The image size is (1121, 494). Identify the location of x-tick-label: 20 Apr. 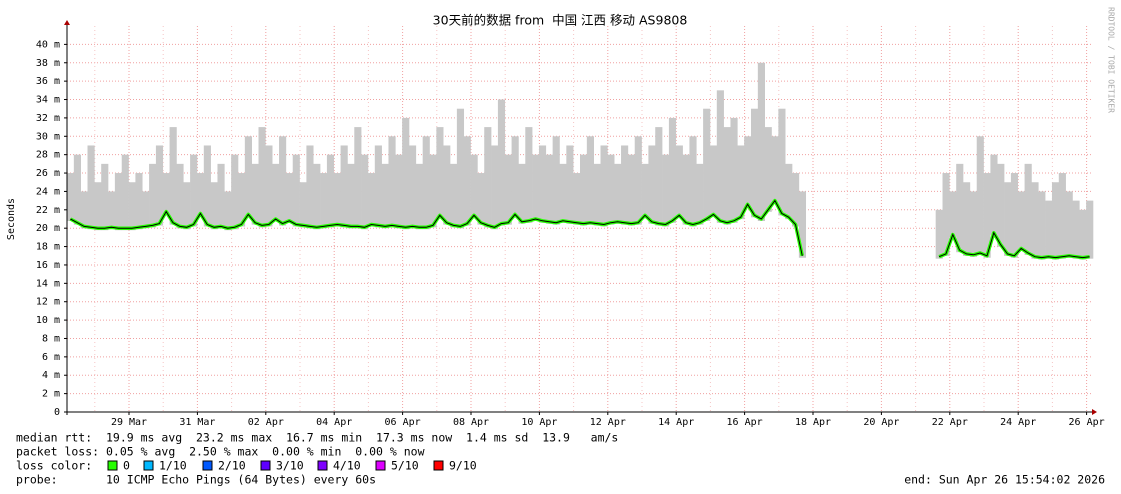
(881, 422).